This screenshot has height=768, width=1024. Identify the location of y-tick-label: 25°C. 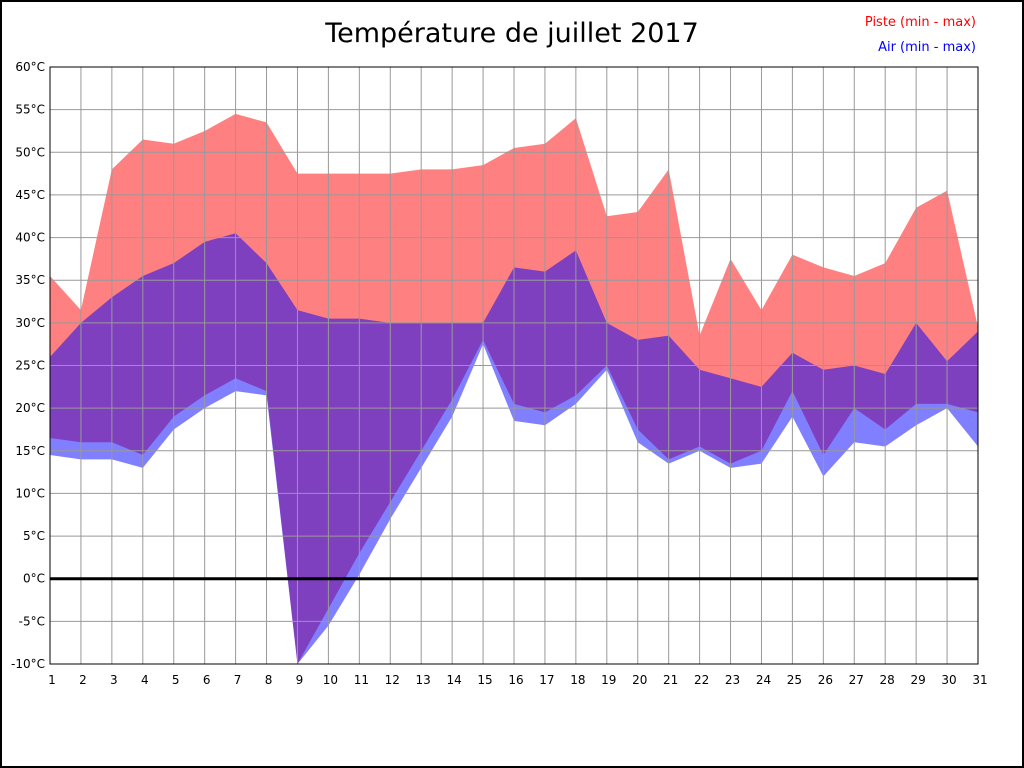
(30, 366).